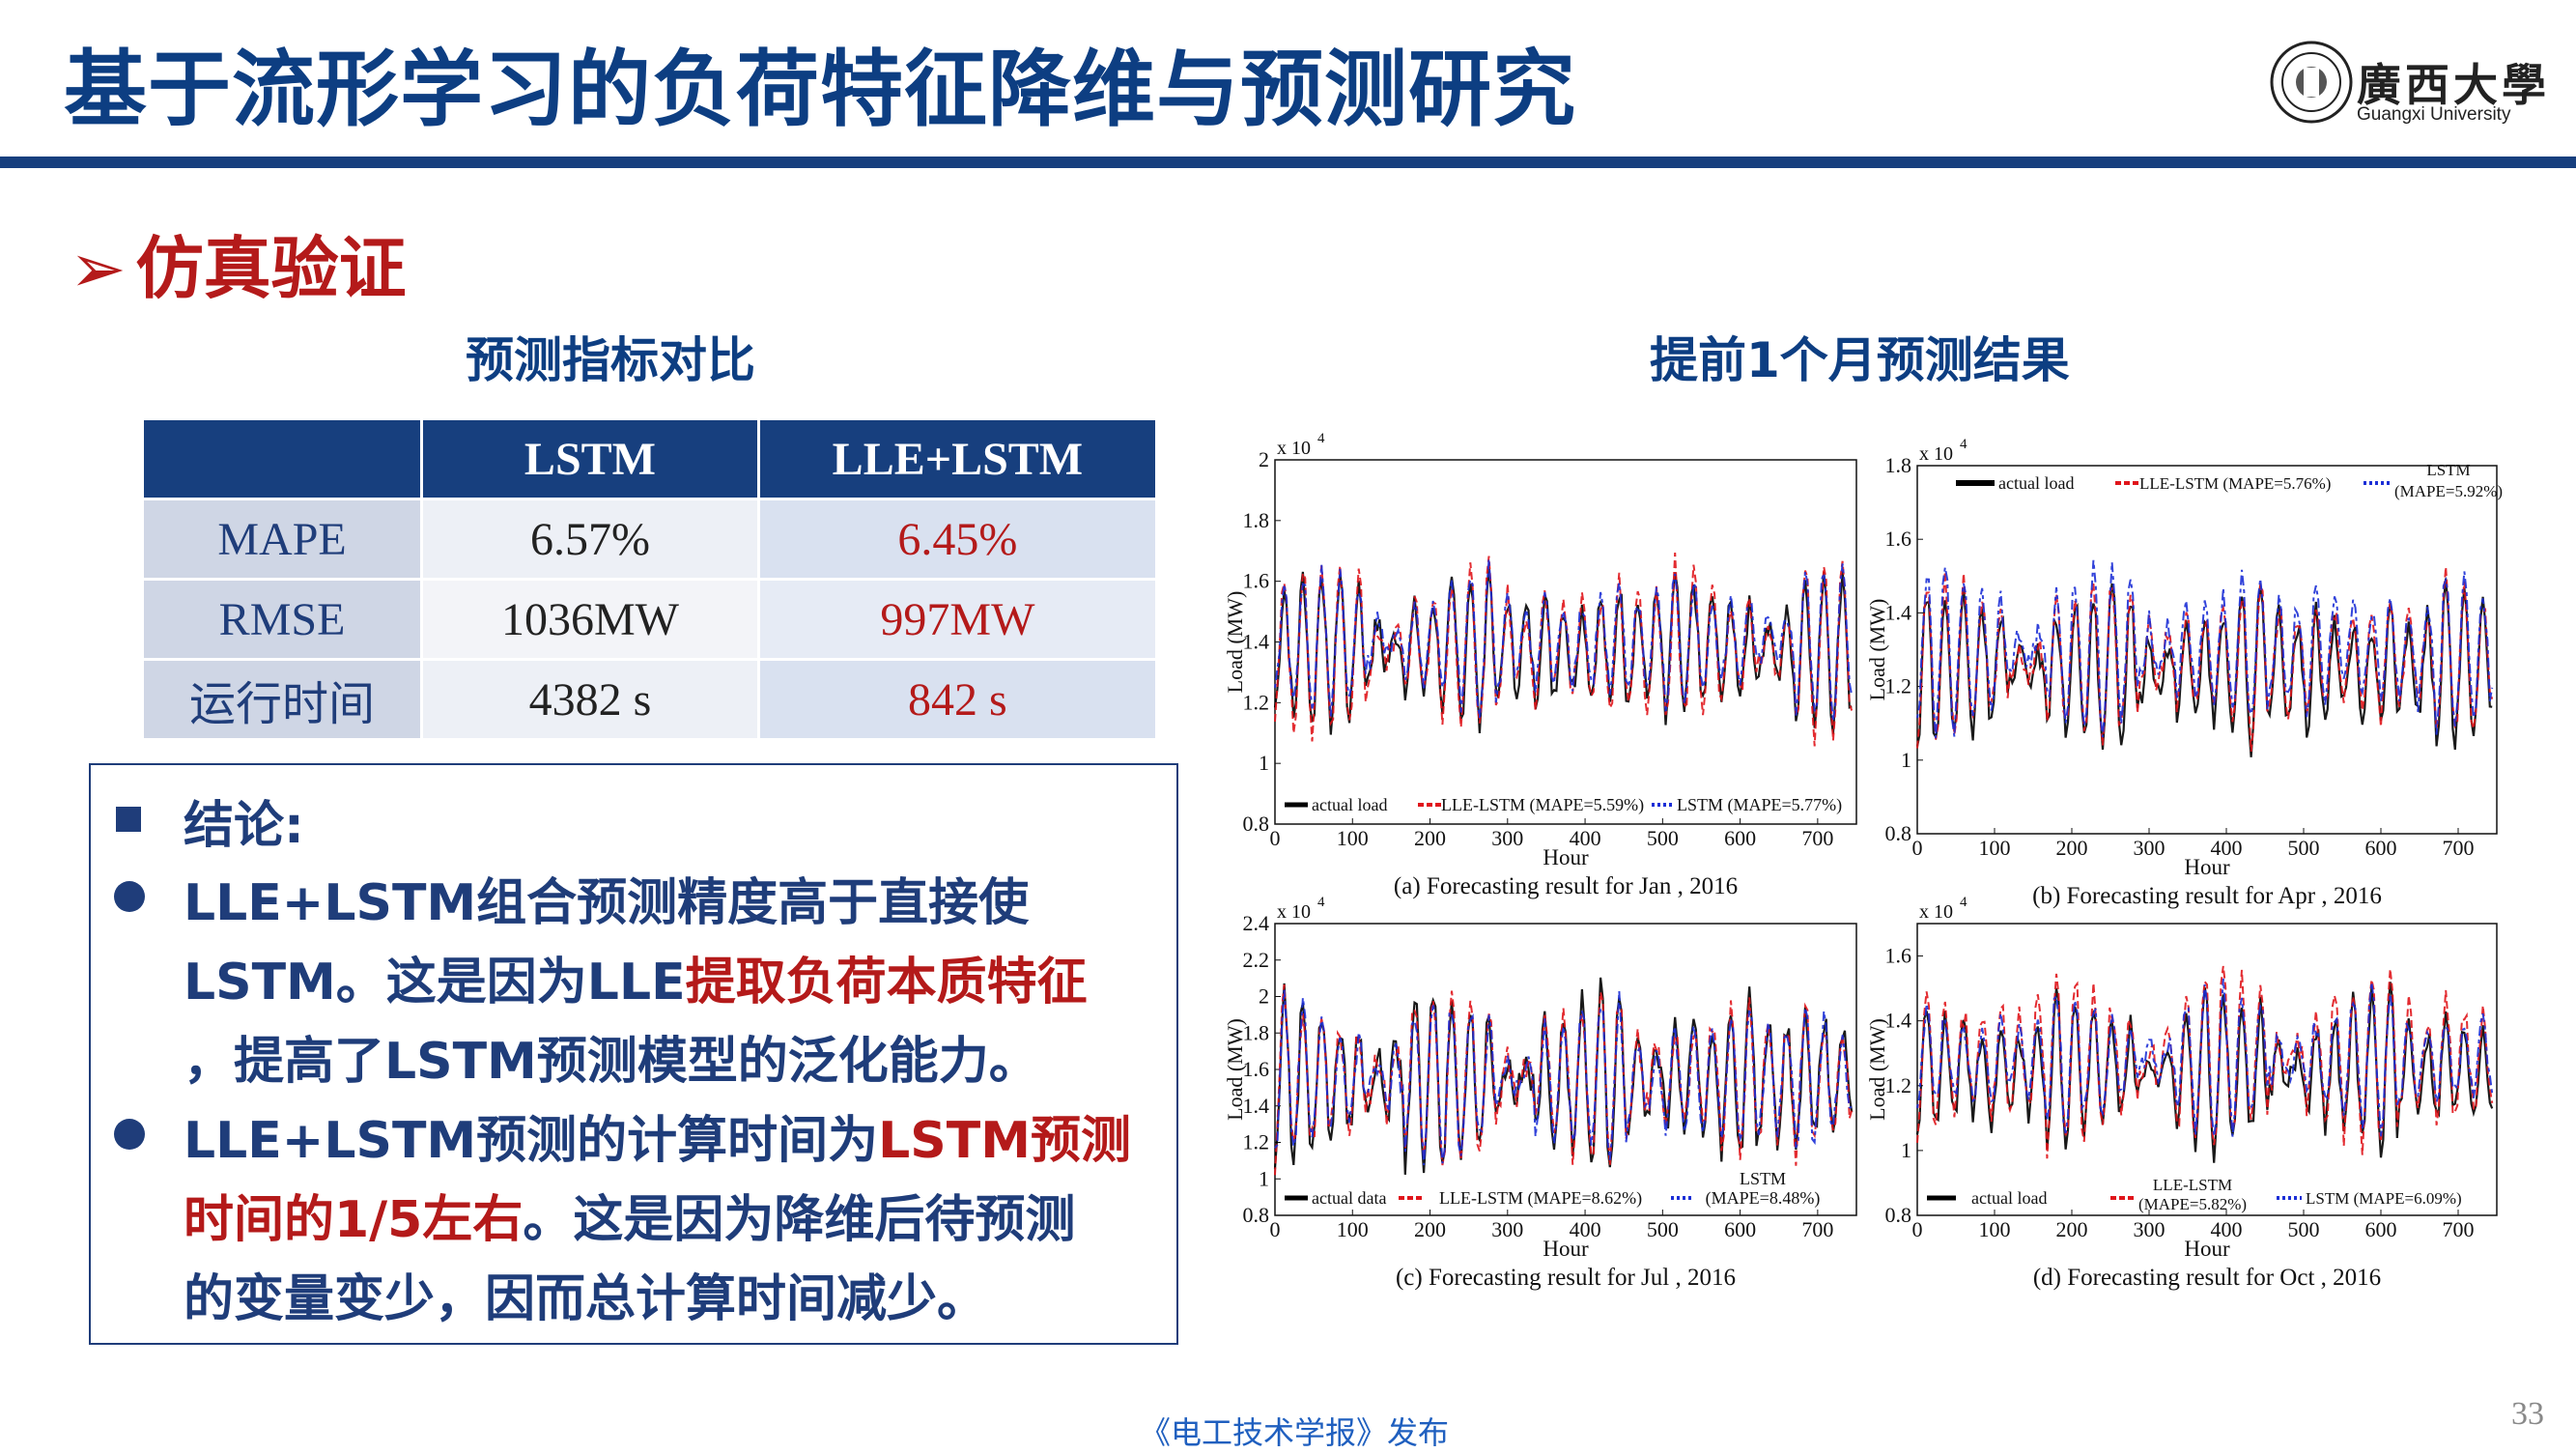 Image resolution: width=2576 pixels, height=1453 pixels. Describe the element at coordinates (590, 619) in the screenshot. I see `cell-lstm-rmse: 1036MW` at that location.